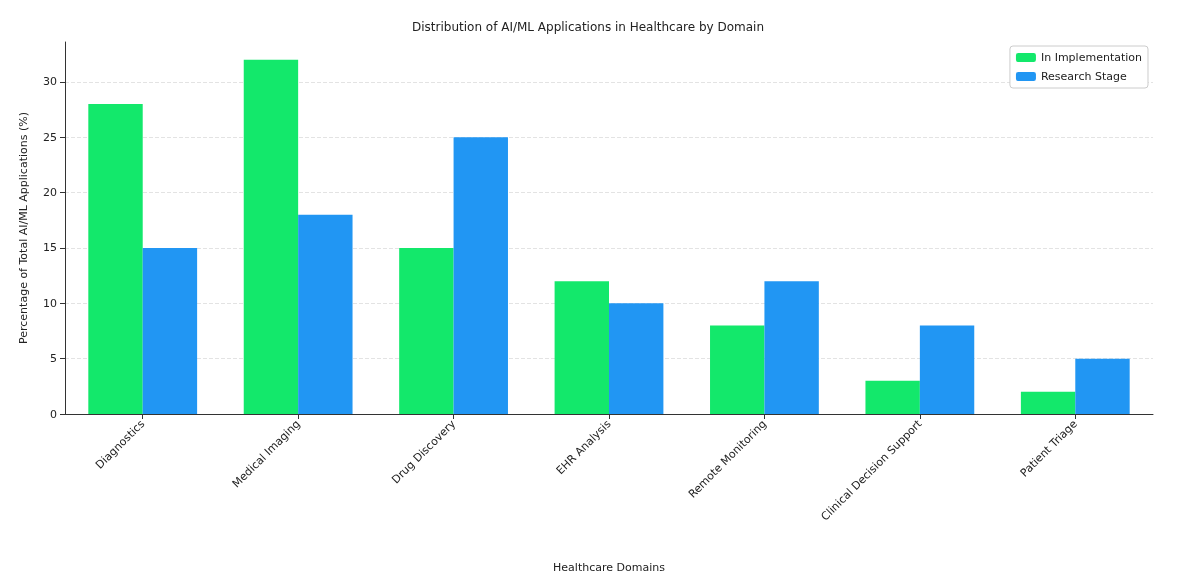 Image resolution: width=1178 pixels, height=586 pixels. What do you see at coordinates (609, 567) in the screenshot?
I see `x-axis-title: Healthcare Domains` at bounding box center [609, 567].